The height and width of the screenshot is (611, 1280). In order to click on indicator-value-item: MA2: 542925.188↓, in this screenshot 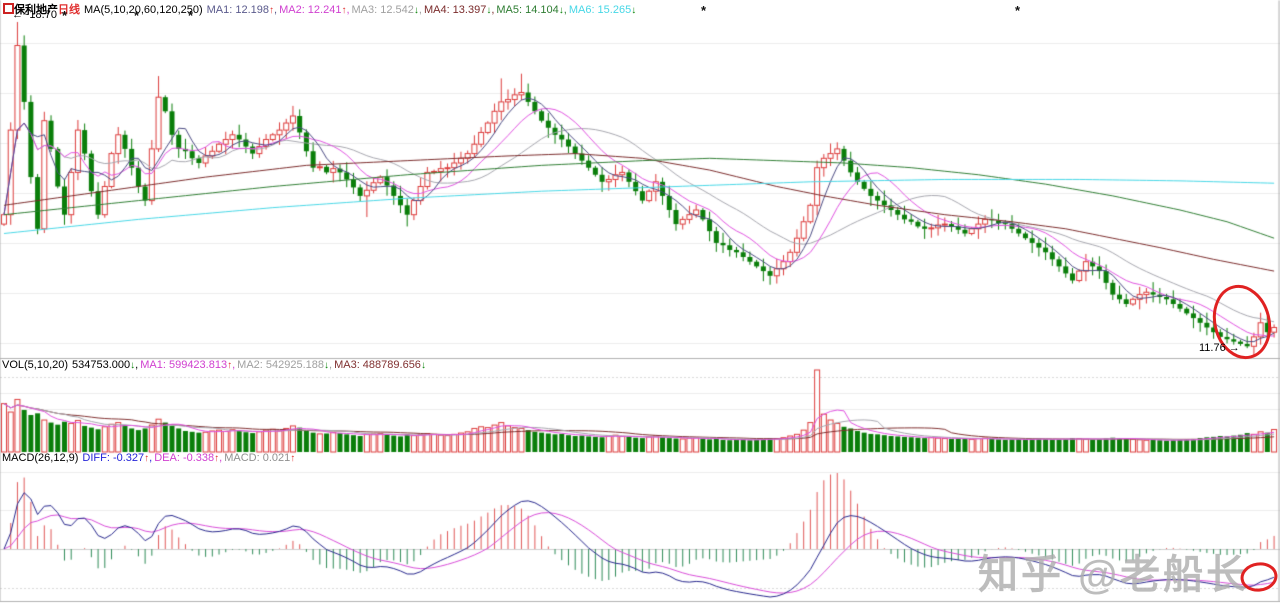, I will do `click(285, 365)`.